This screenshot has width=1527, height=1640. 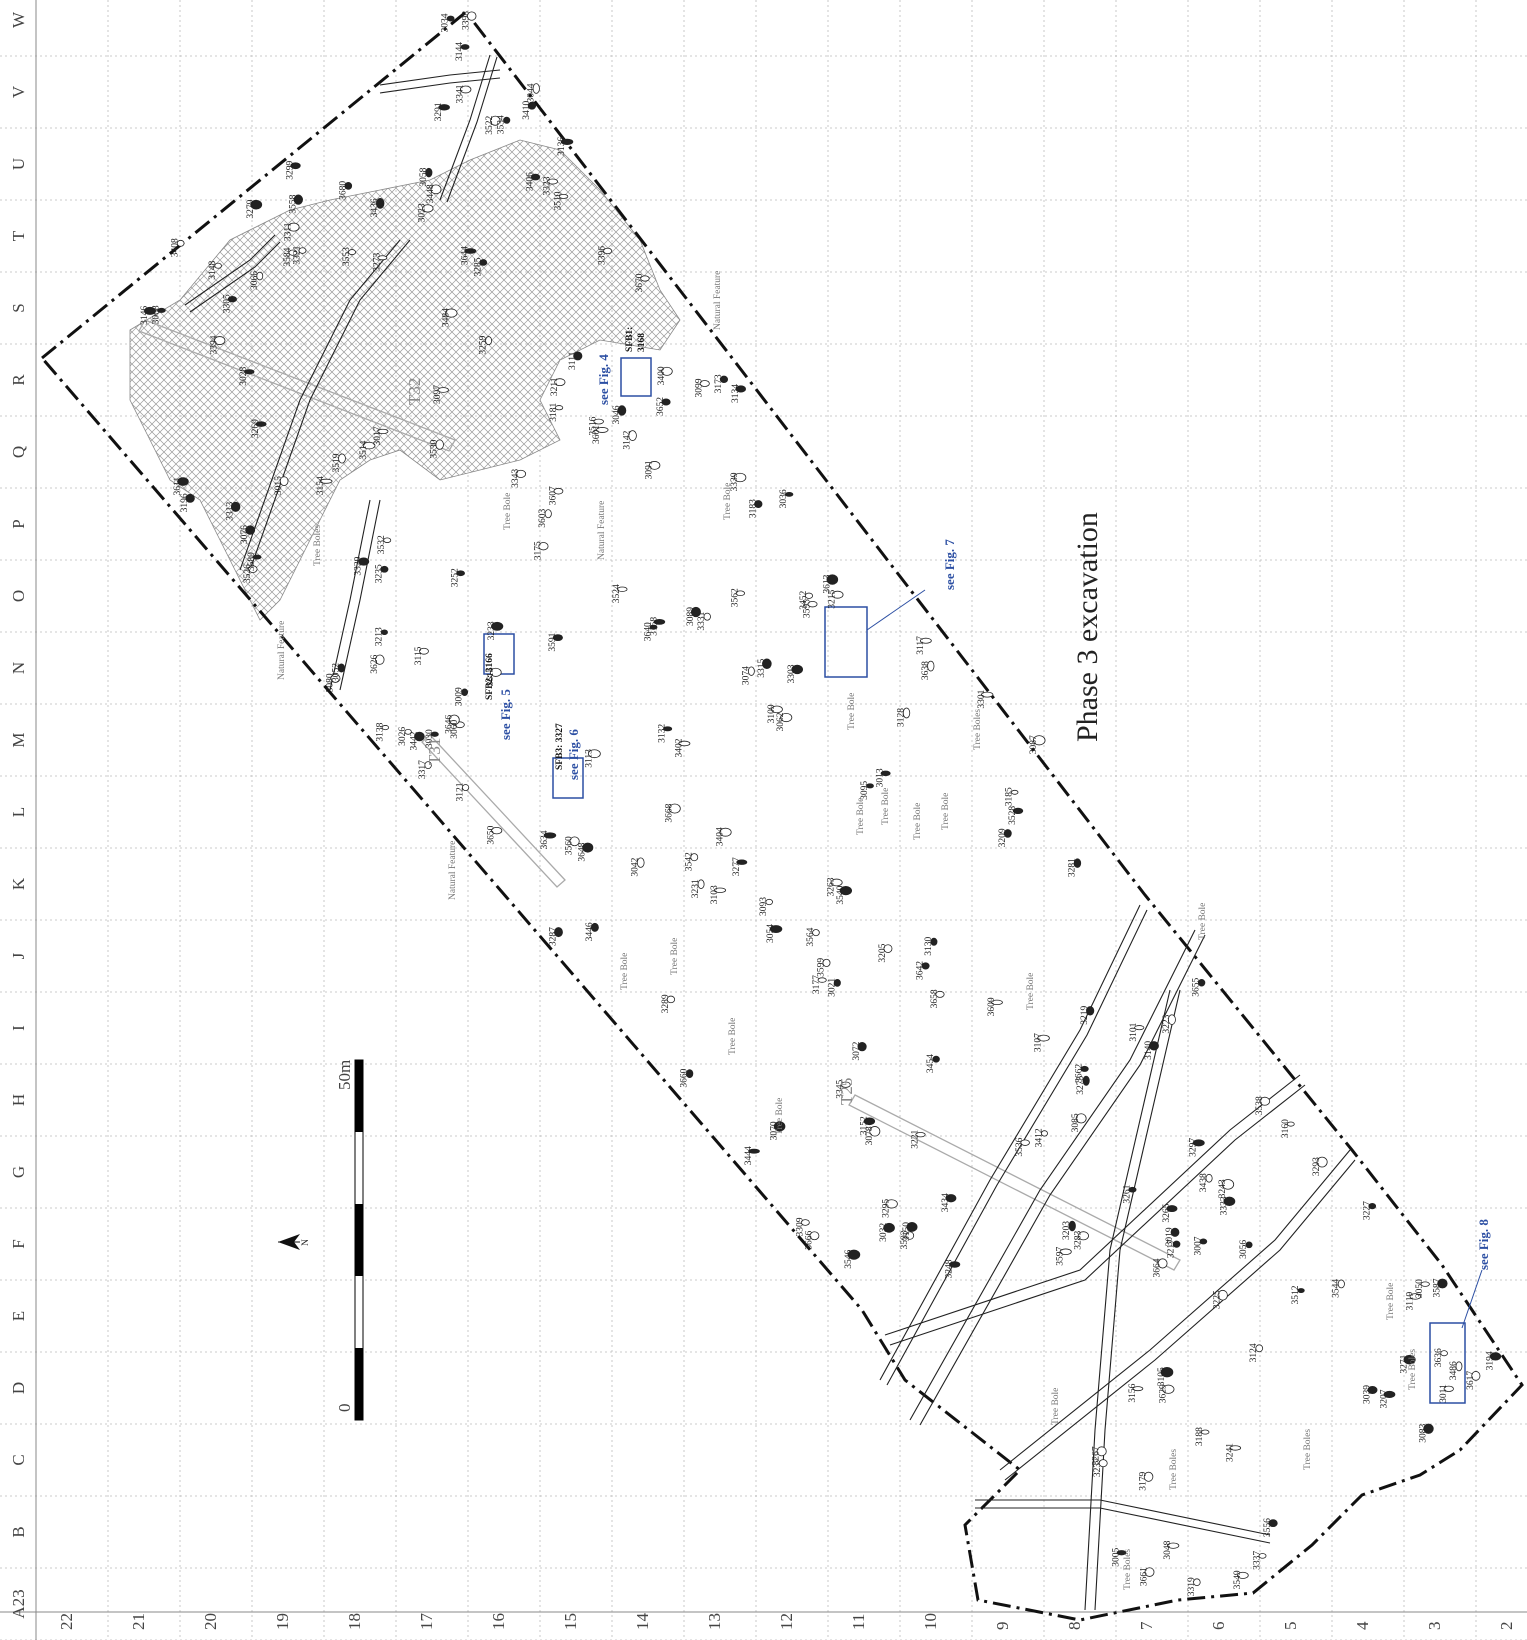 I want to click on grid-row-label: 13, so click(x=714, y=1621).